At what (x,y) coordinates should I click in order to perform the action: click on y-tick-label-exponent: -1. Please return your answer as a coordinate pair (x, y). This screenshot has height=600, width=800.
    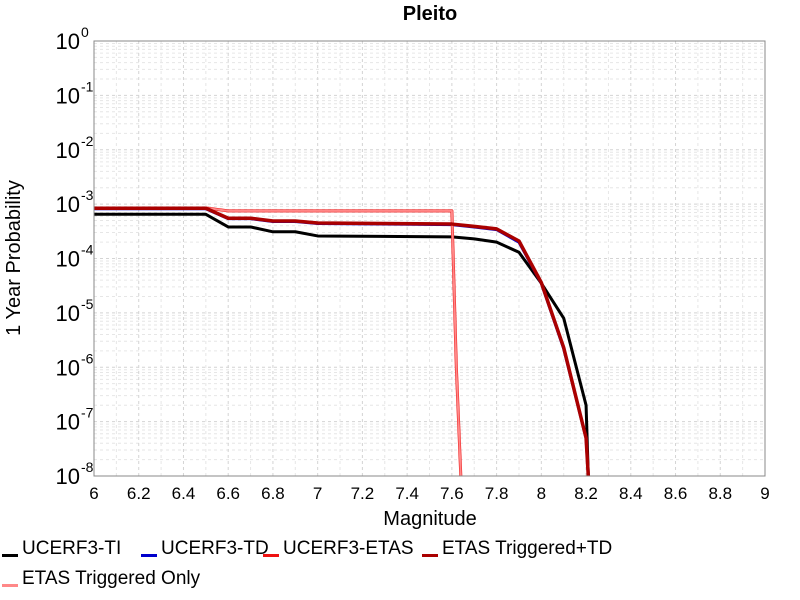
    Looking at the image, I should click on (87, 86).